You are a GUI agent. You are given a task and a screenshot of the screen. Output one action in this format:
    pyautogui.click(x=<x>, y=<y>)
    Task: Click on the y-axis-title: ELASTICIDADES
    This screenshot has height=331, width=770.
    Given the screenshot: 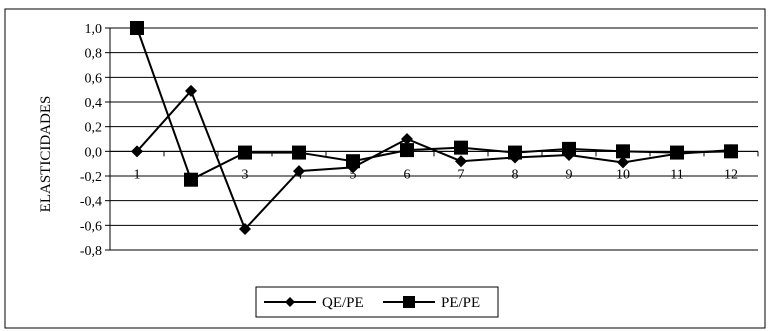 What is the action you would take?
    pyautogui.click(x=46, y=154)
    